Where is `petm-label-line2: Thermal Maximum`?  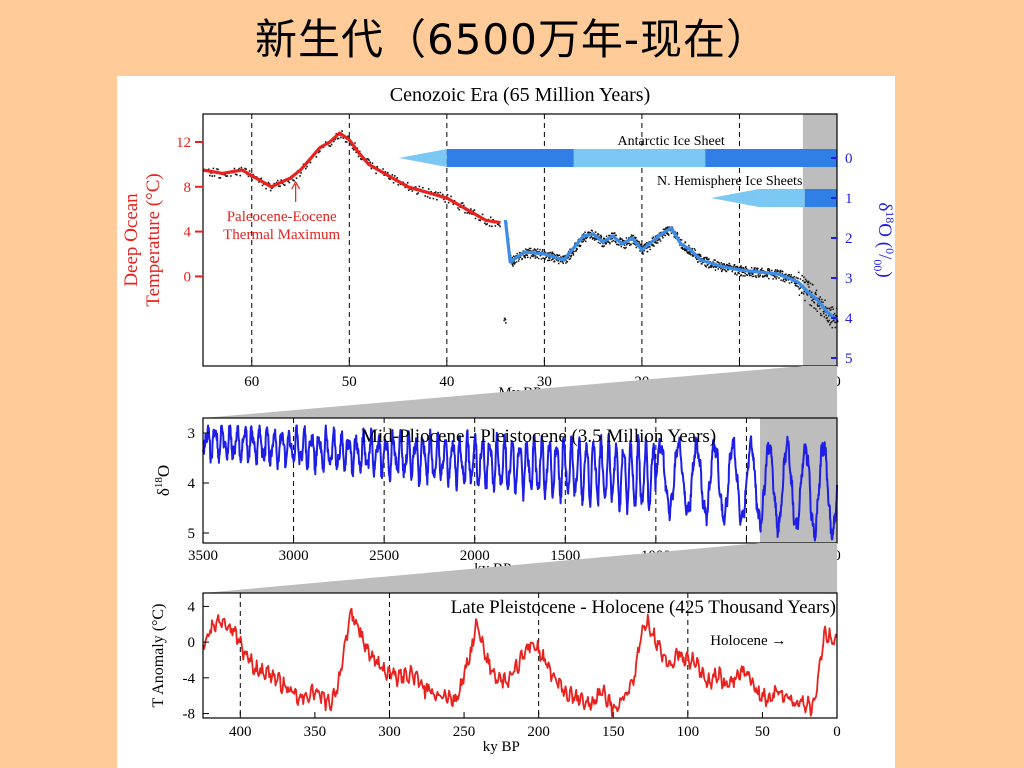
petm-label-line2: Thermal Maximum is located at coordinates (281, 235).